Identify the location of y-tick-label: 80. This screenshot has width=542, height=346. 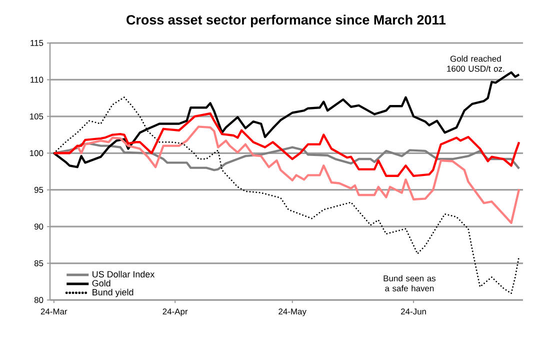
(39, 300).